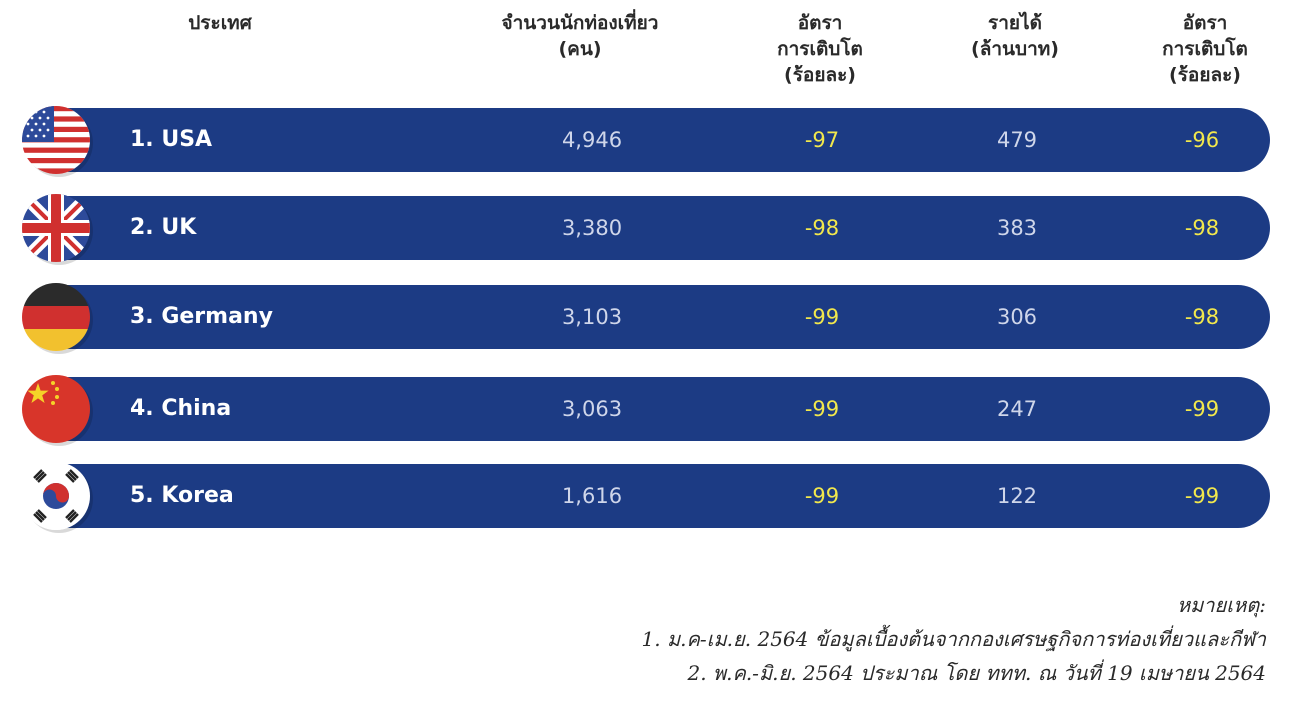  I want to click on country-name: 3. Germany, so click(201, 316).